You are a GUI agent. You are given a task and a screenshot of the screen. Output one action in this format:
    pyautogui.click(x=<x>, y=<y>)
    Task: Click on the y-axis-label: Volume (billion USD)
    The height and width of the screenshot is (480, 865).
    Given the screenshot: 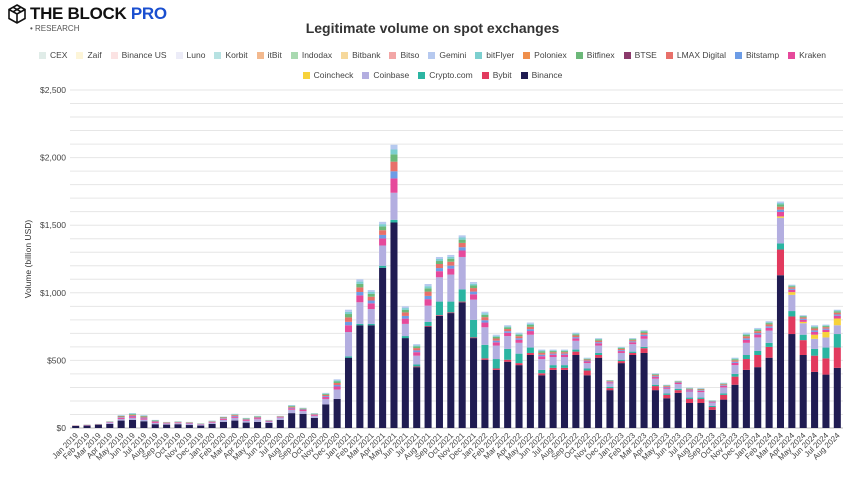 What is the action you would take?
    pyautogui.click(x=28, y=259)
    